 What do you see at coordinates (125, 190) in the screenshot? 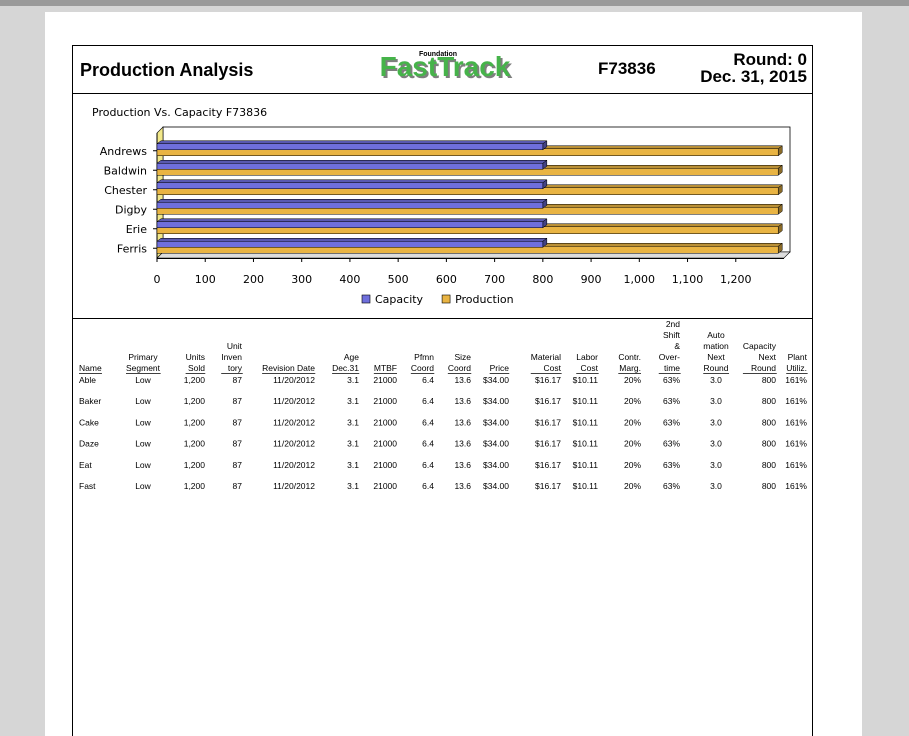
I see `y-tick-label: Chester` at bounding box center [125, 190].